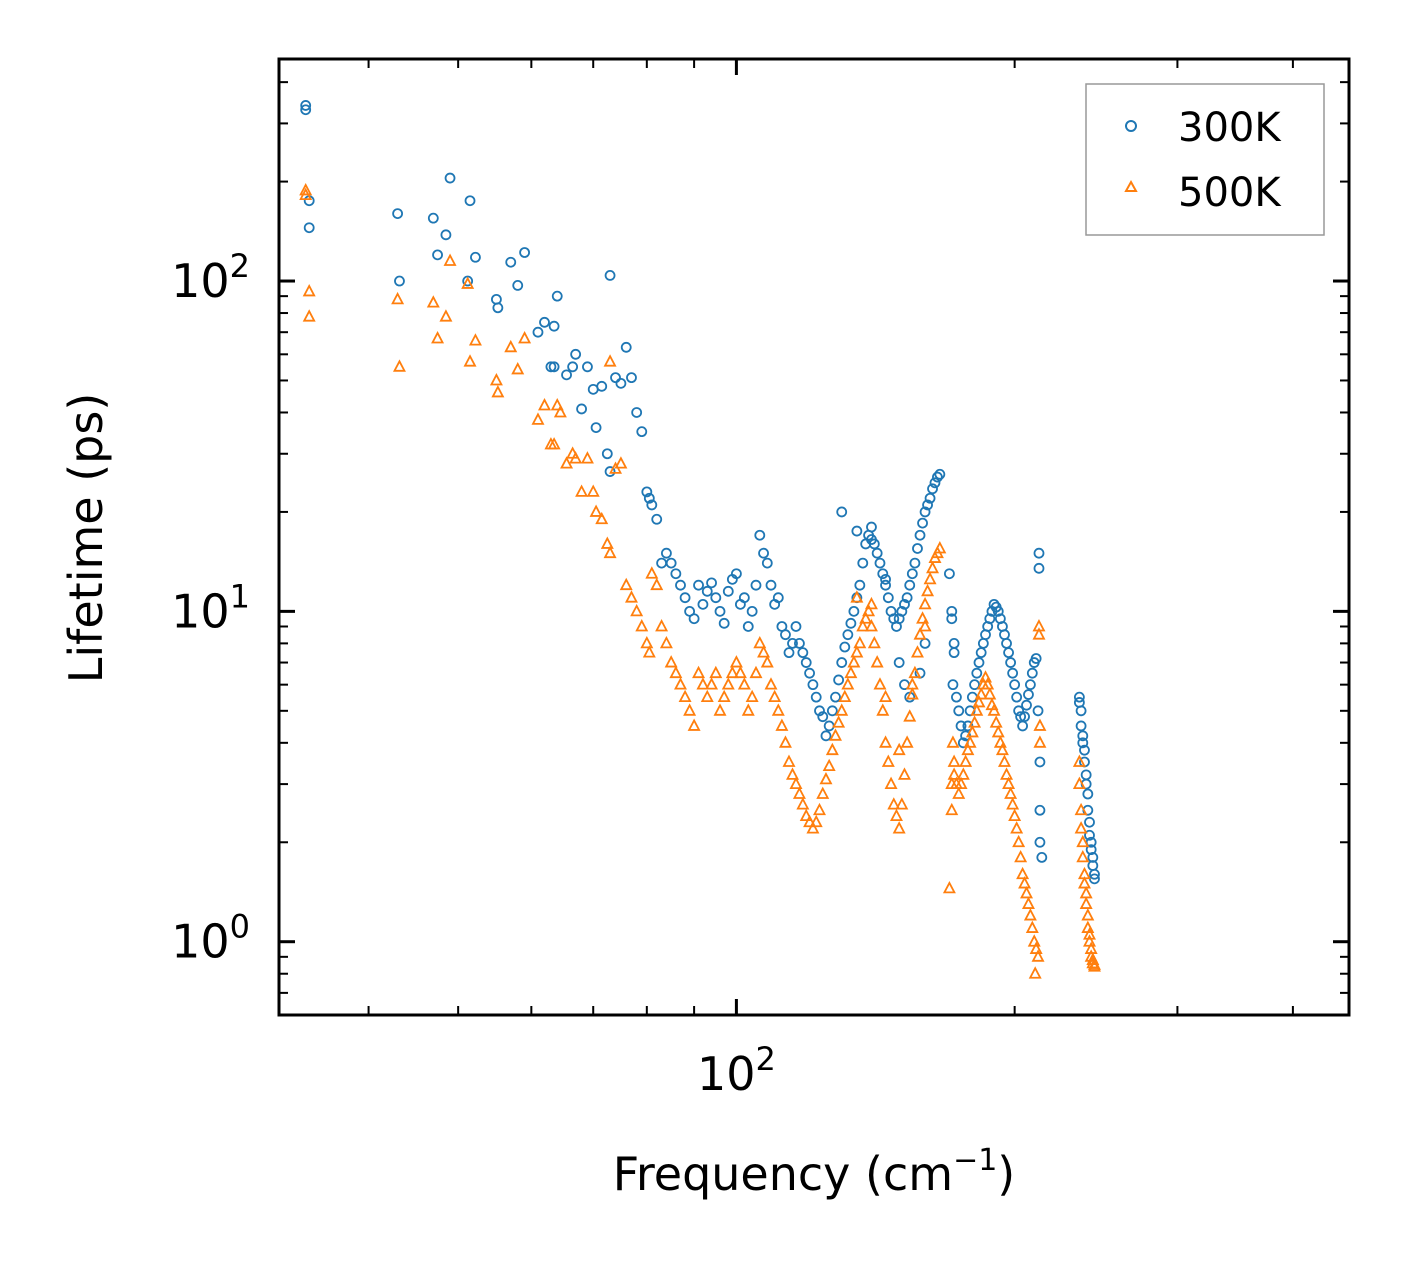  What do you see at coordinates (210, 938) in the screenshot?
I see `y-tick-label: 100` at bounding box center [210, 938].